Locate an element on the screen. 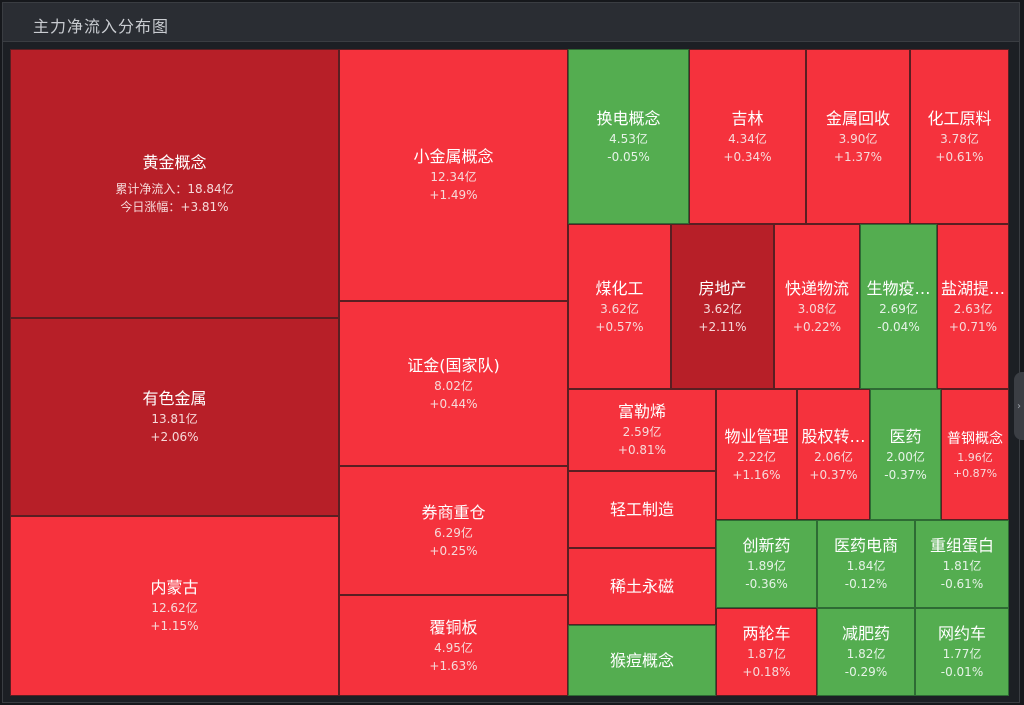 The height and width of the screenshot is (705, 1024). cell-change: +0.61% is located at coordinates (959, 156).